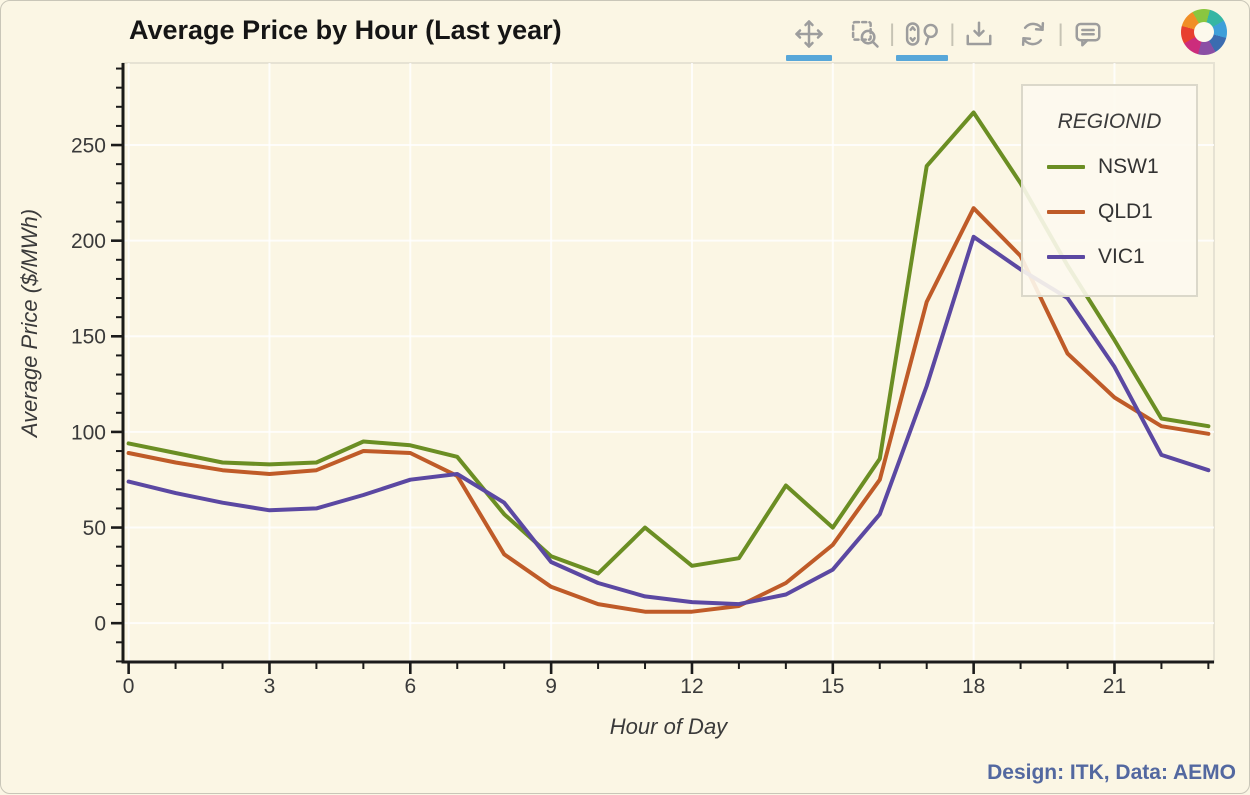 The image size is (1250, 795). What do you see at coordinates (551, 686) in the screenshot?
I see `svg-text: 9` at bounding box center [551, 686].